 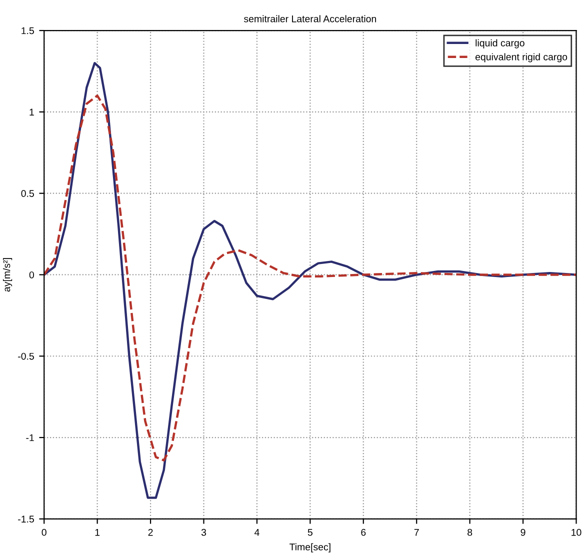 What do you see at coordinates (310, 532) in the screenshot?
I see `x-tick-label: 5` at bounding box center [310, 532].